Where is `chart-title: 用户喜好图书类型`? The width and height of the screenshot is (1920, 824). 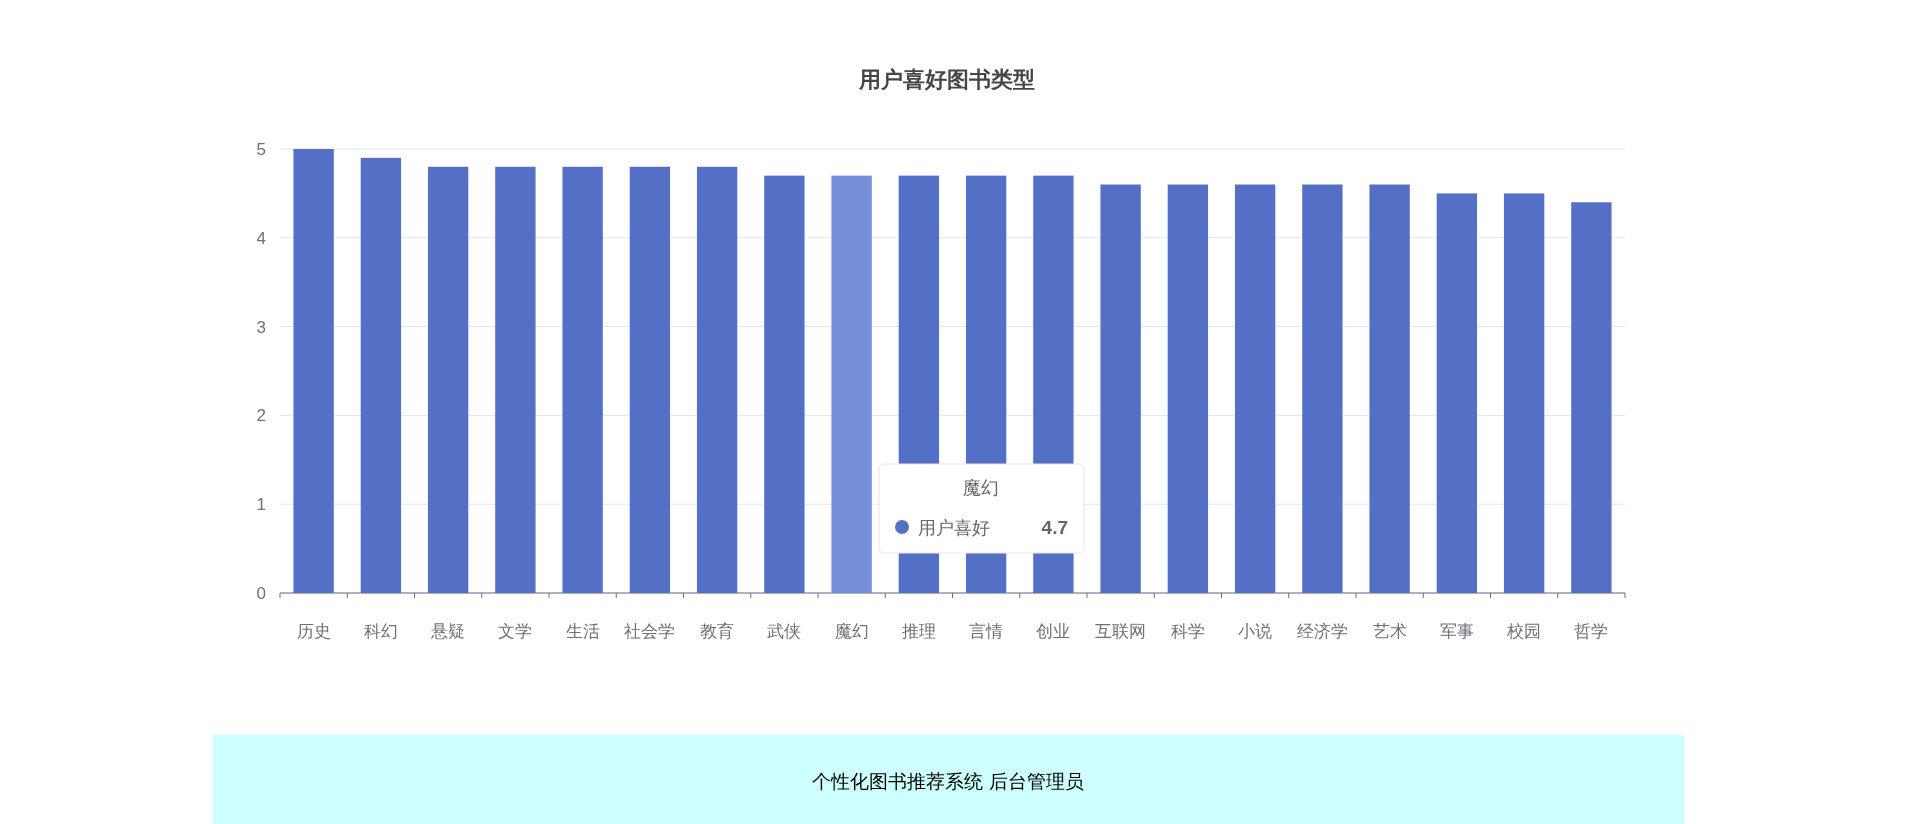 chart-title: 用户喜好图书类型 is located at coordinates (946, 79).